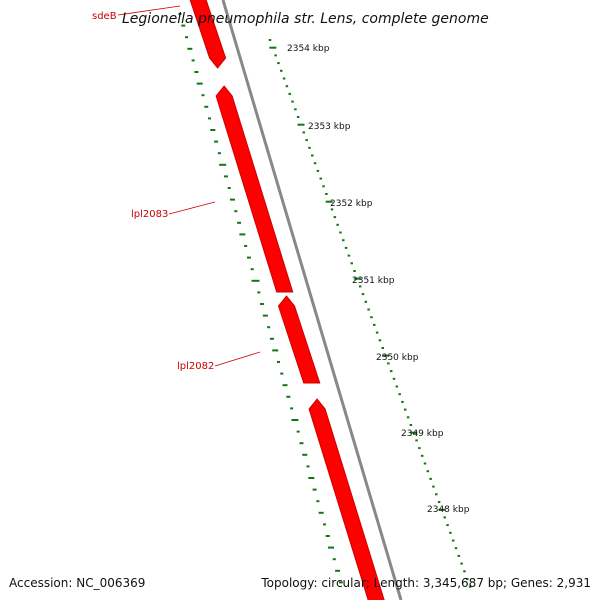  Describe the element at coordinates (448, 510) in the screenshot. I see `ruler-label-2348: 2348 kbp` at that location.